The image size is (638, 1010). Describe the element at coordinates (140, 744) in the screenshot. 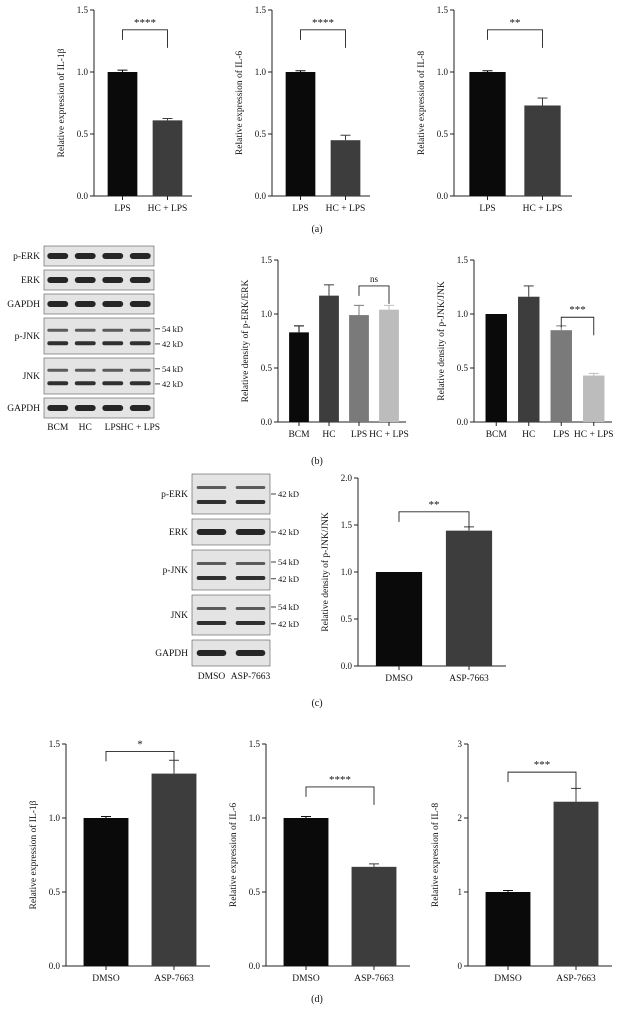

I see `significance-label: *` at that location.